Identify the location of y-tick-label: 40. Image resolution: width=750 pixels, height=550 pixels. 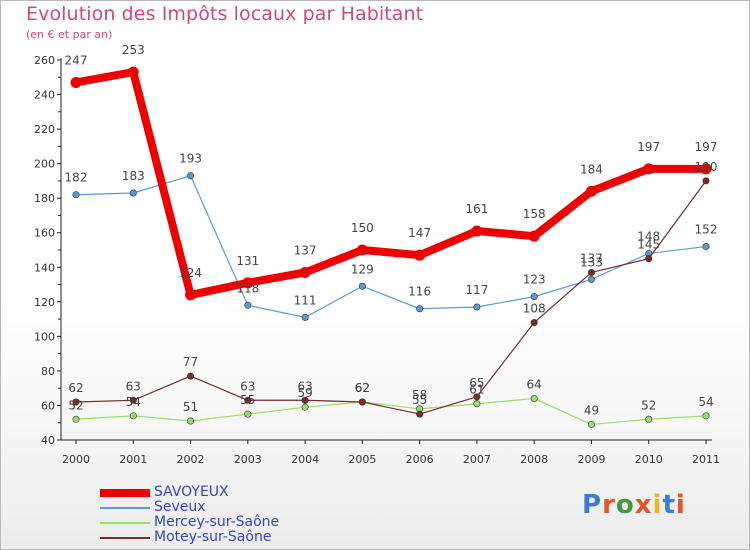
(48, 440).